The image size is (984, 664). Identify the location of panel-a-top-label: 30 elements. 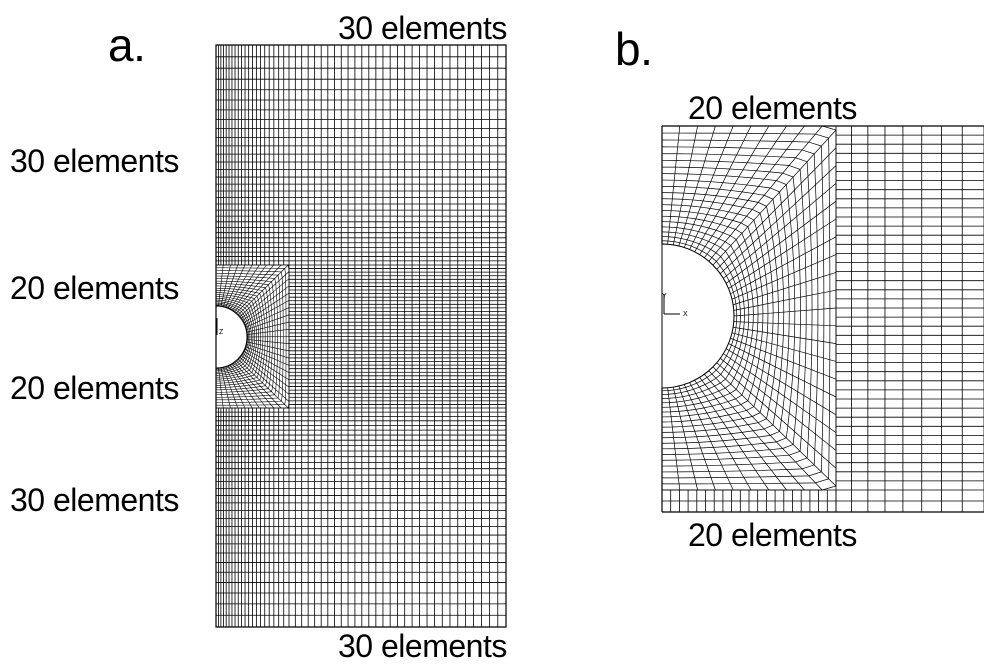
(422, 28).